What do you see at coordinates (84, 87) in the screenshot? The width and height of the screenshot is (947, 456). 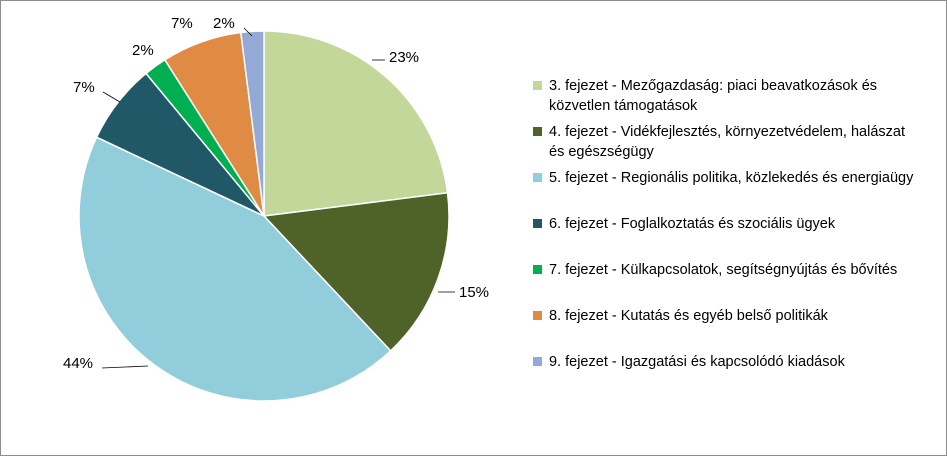 I see `data-label-ch6: 7%` at bounding box center [84, 87].